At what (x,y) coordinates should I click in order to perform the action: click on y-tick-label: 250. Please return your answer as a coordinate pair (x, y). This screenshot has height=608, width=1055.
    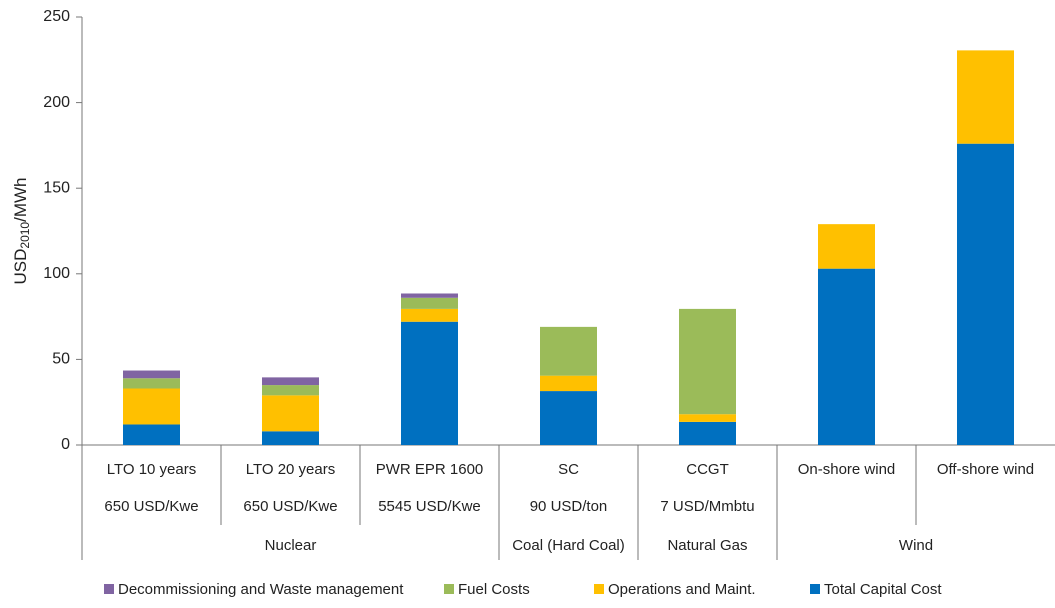
    Looking at the image, I should click on (56, 16).